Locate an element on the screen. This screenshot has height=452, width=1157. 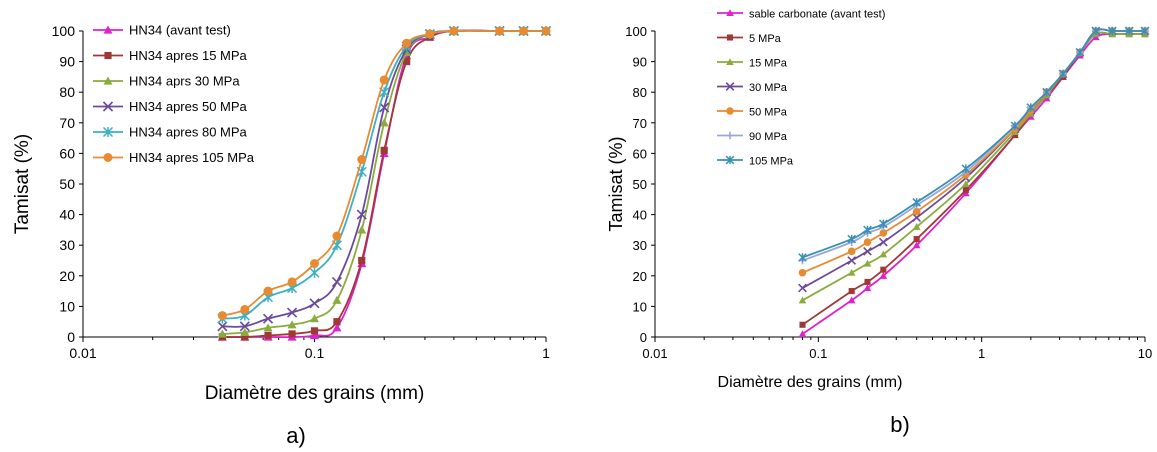
legend-label: HN34 apres 80 MPa is located at coordinates (188, 132).